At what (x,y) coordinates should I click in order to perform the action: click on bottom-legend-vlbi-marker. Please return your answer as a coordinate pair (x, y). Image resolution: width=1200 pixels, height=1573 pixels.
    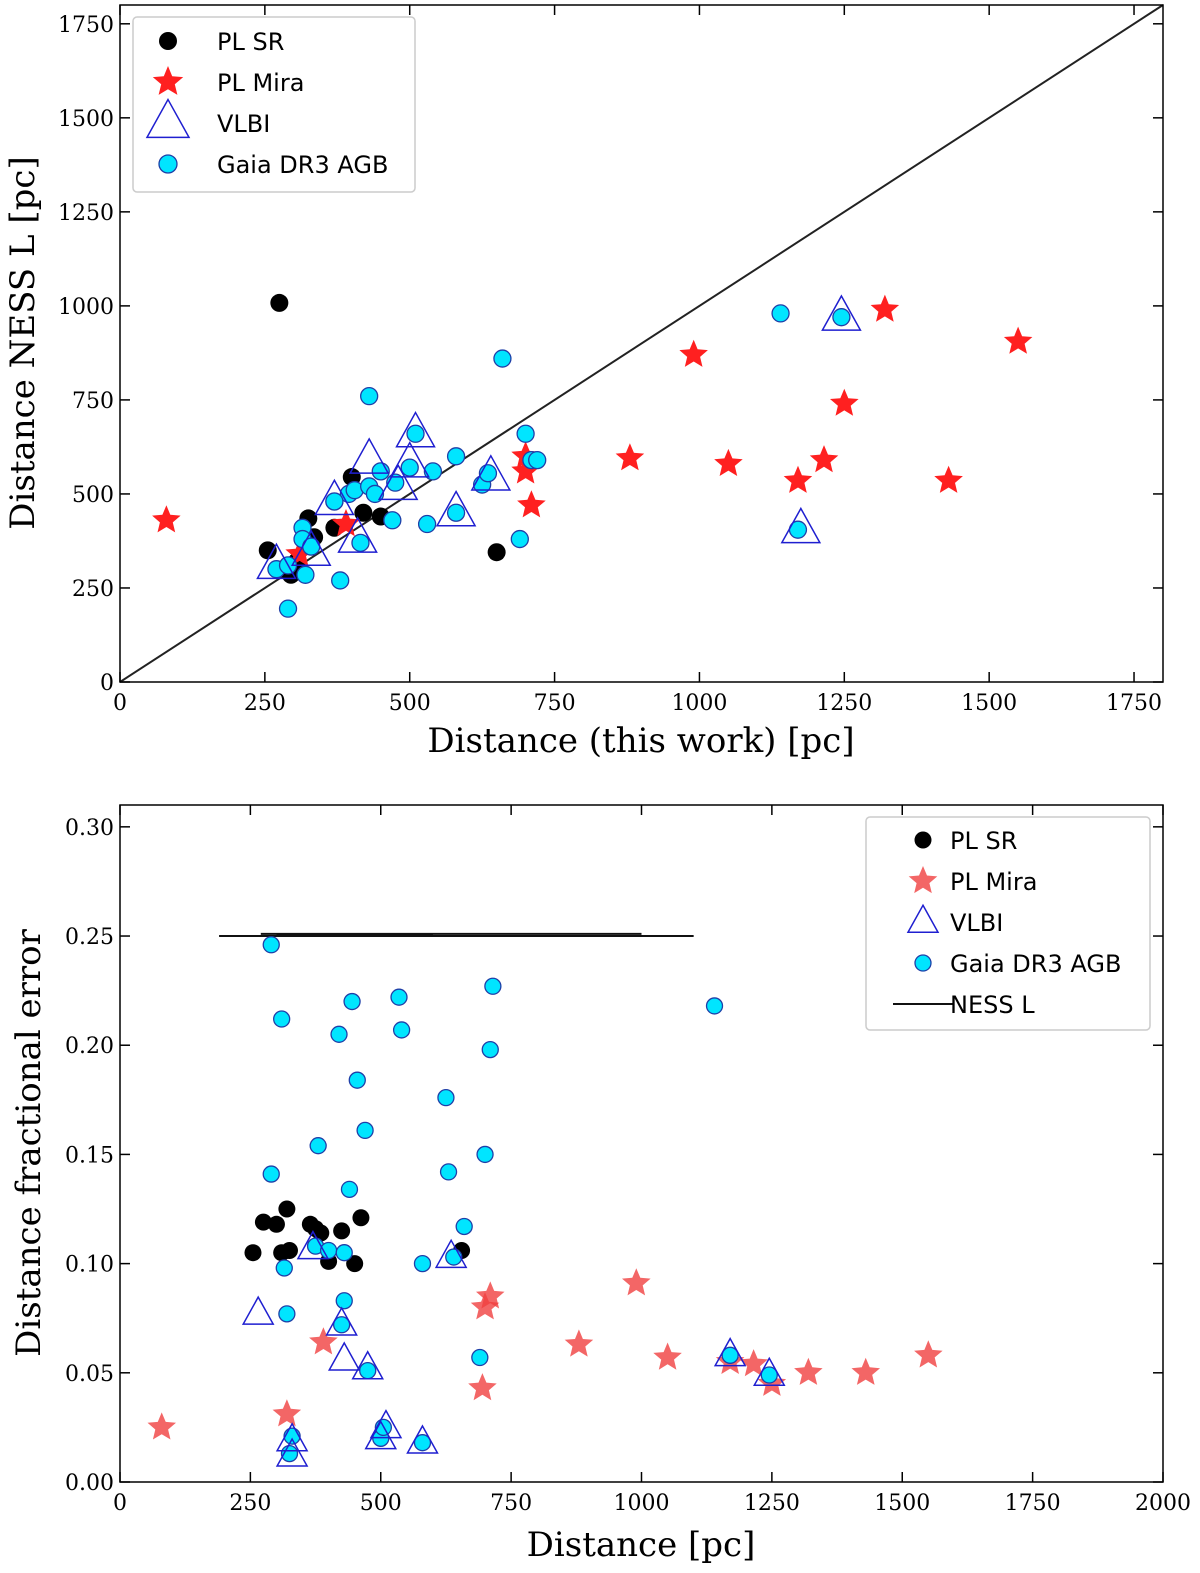
    Looking at the image, I should click on (923, 918).